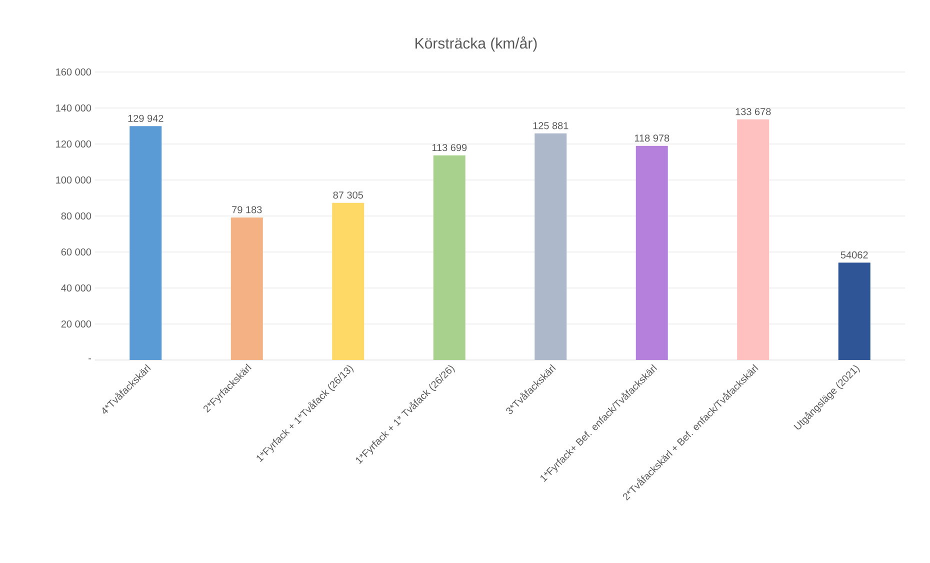 This screenshot has width=930, height=563. Describe the element at coordinates (652, 138) in the screenshot. I see `data-label: 118 978` at that location.